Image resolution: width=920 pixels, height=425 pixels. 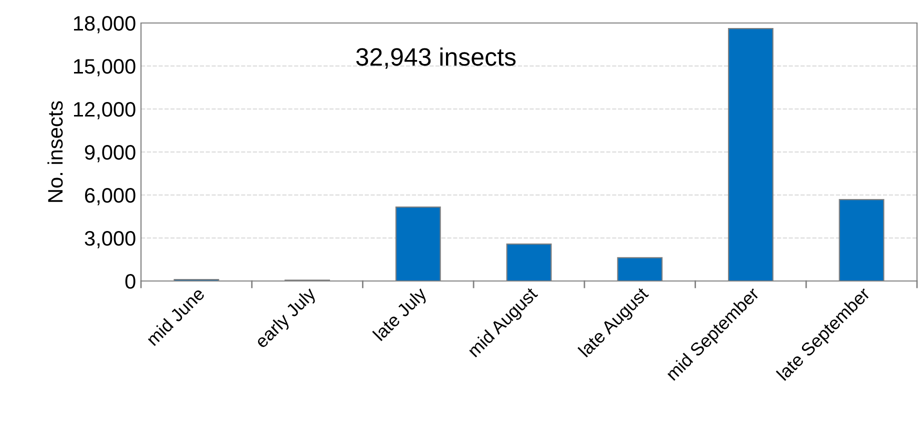 I want to click on y-axis-title: No. insects, so click(x=55, y=151).